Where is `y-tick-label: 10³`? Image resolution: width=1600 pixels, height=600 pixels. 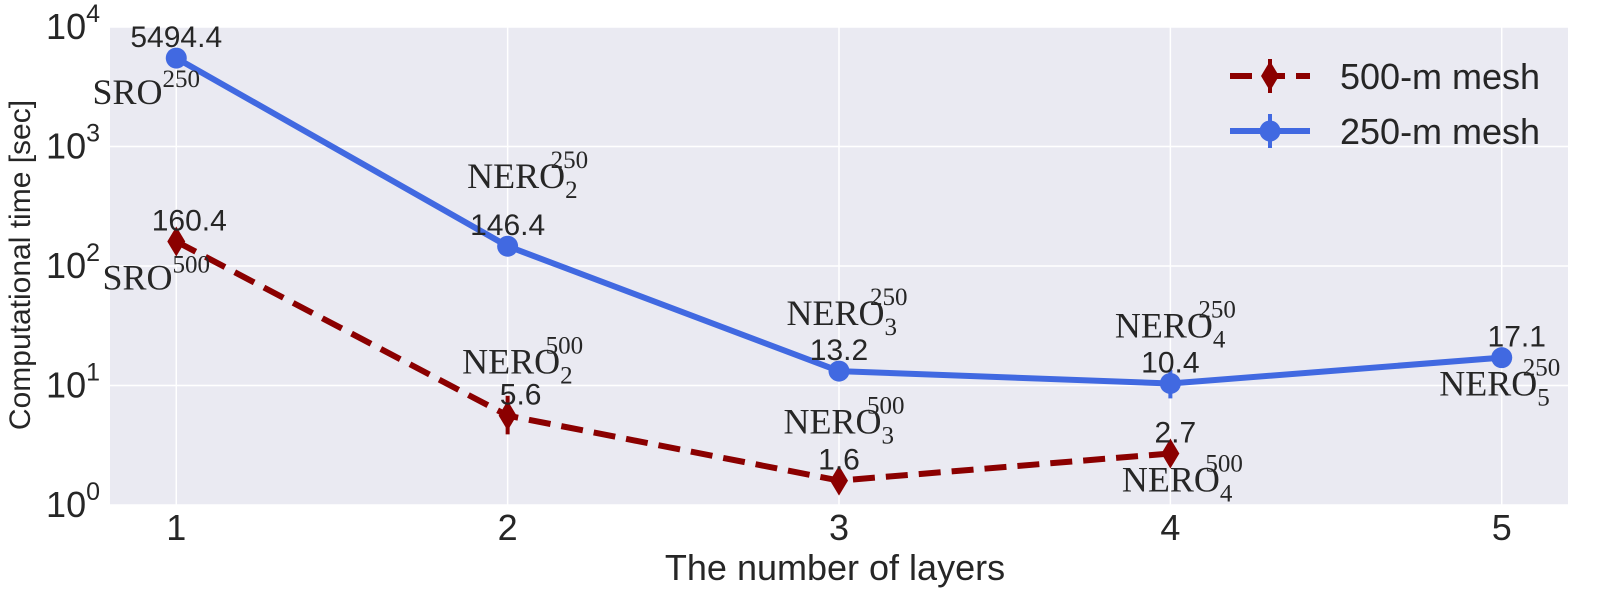
y-tick-label: 10³ is located at coordinates (73, 143).